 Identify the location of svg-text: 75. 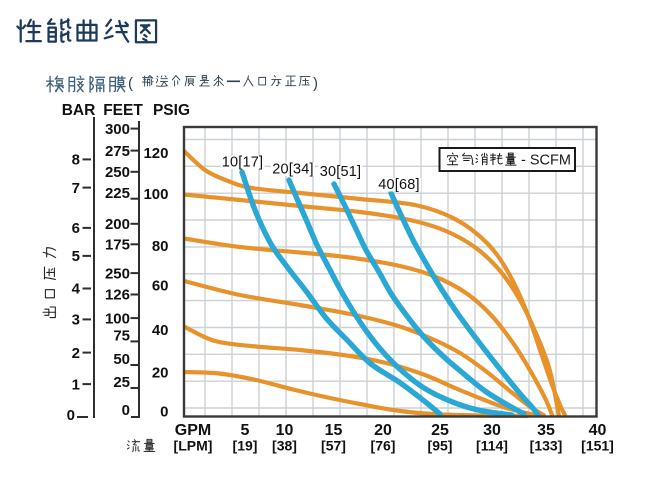
(121, 336).